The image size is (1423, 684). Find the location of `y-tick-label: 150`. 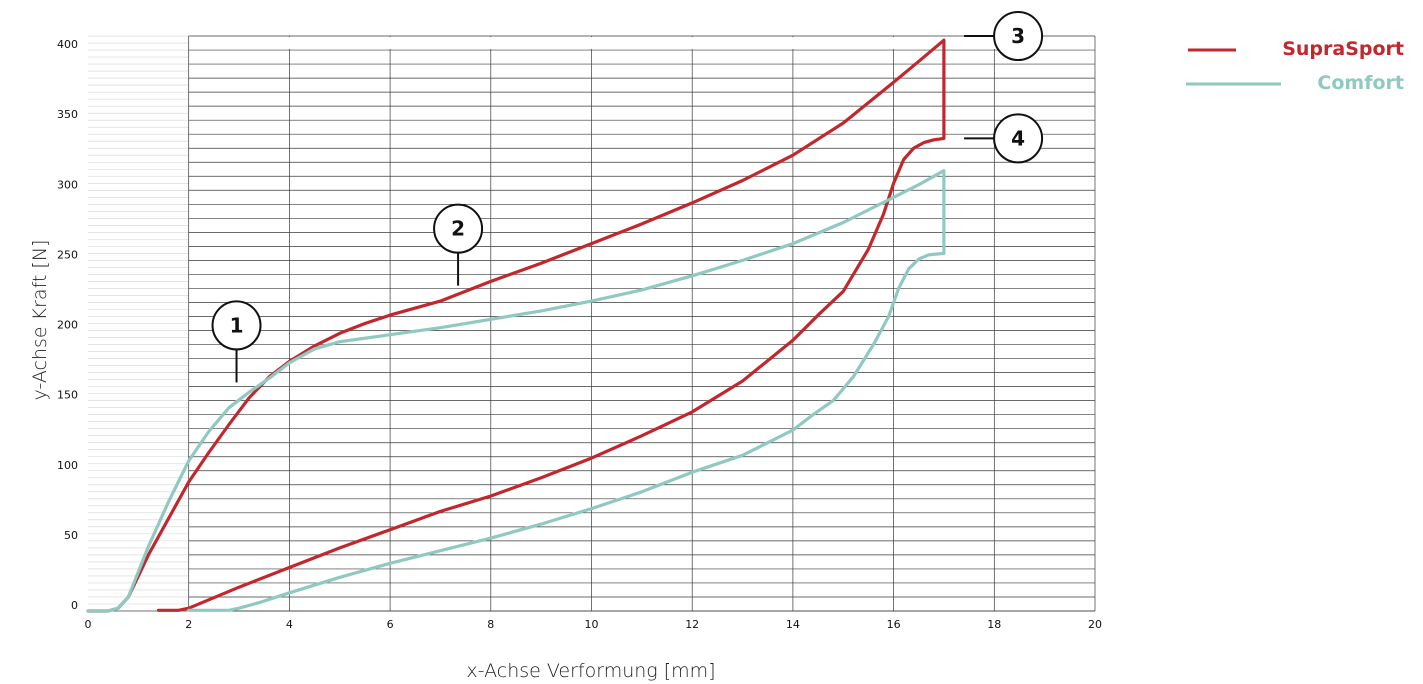

y-tick-label: 150 is located at coordinates (67, 395).